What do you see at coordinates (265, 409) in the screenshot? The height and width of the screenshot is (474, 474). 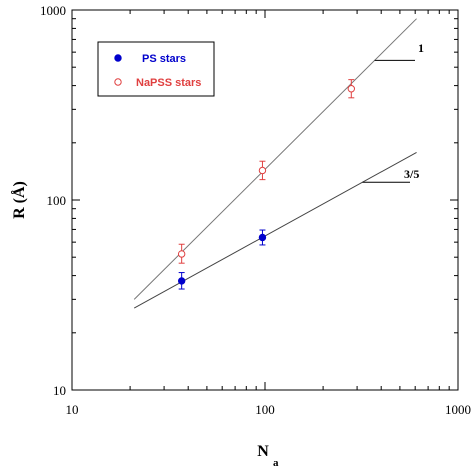 I see `x-tick-label: 100` at bounding box center [265, 409].